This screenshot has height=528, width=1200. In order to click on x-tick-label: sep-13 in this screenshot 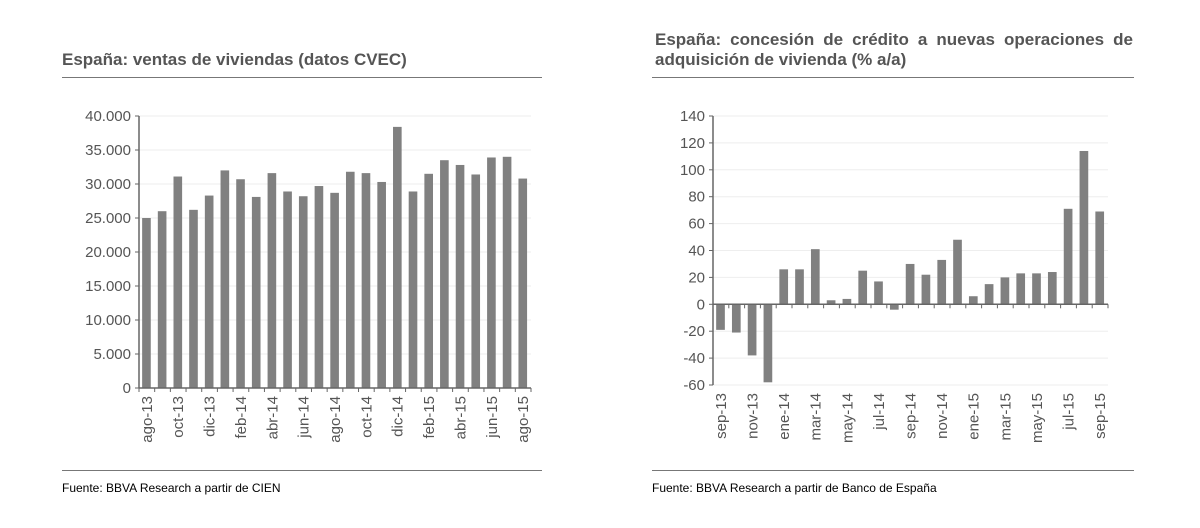, I will do `click(721, 416)`.